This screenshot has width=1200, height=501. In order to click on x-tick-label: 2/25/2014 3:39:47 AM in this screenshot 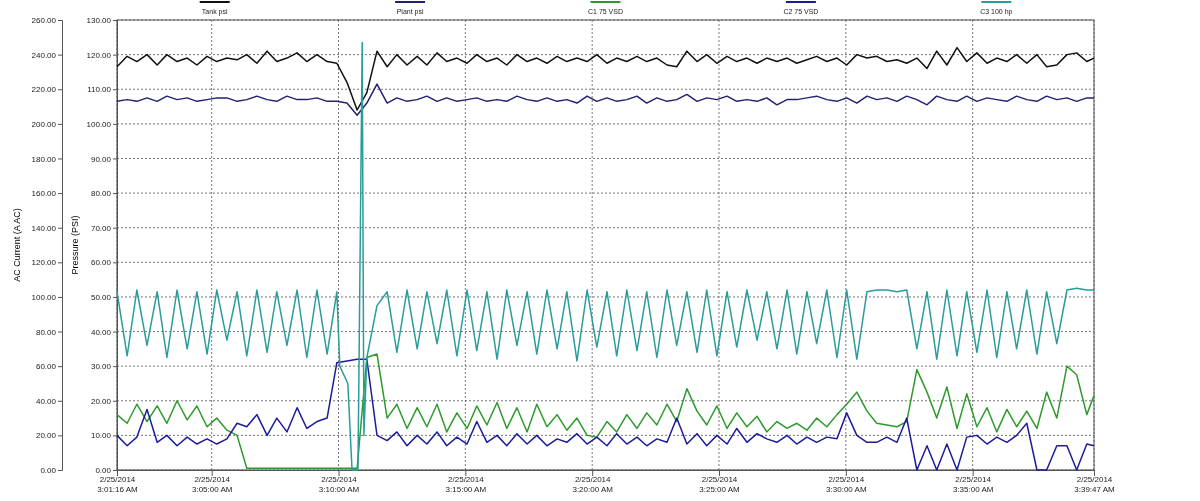, I will do `click(1095, 484)`.